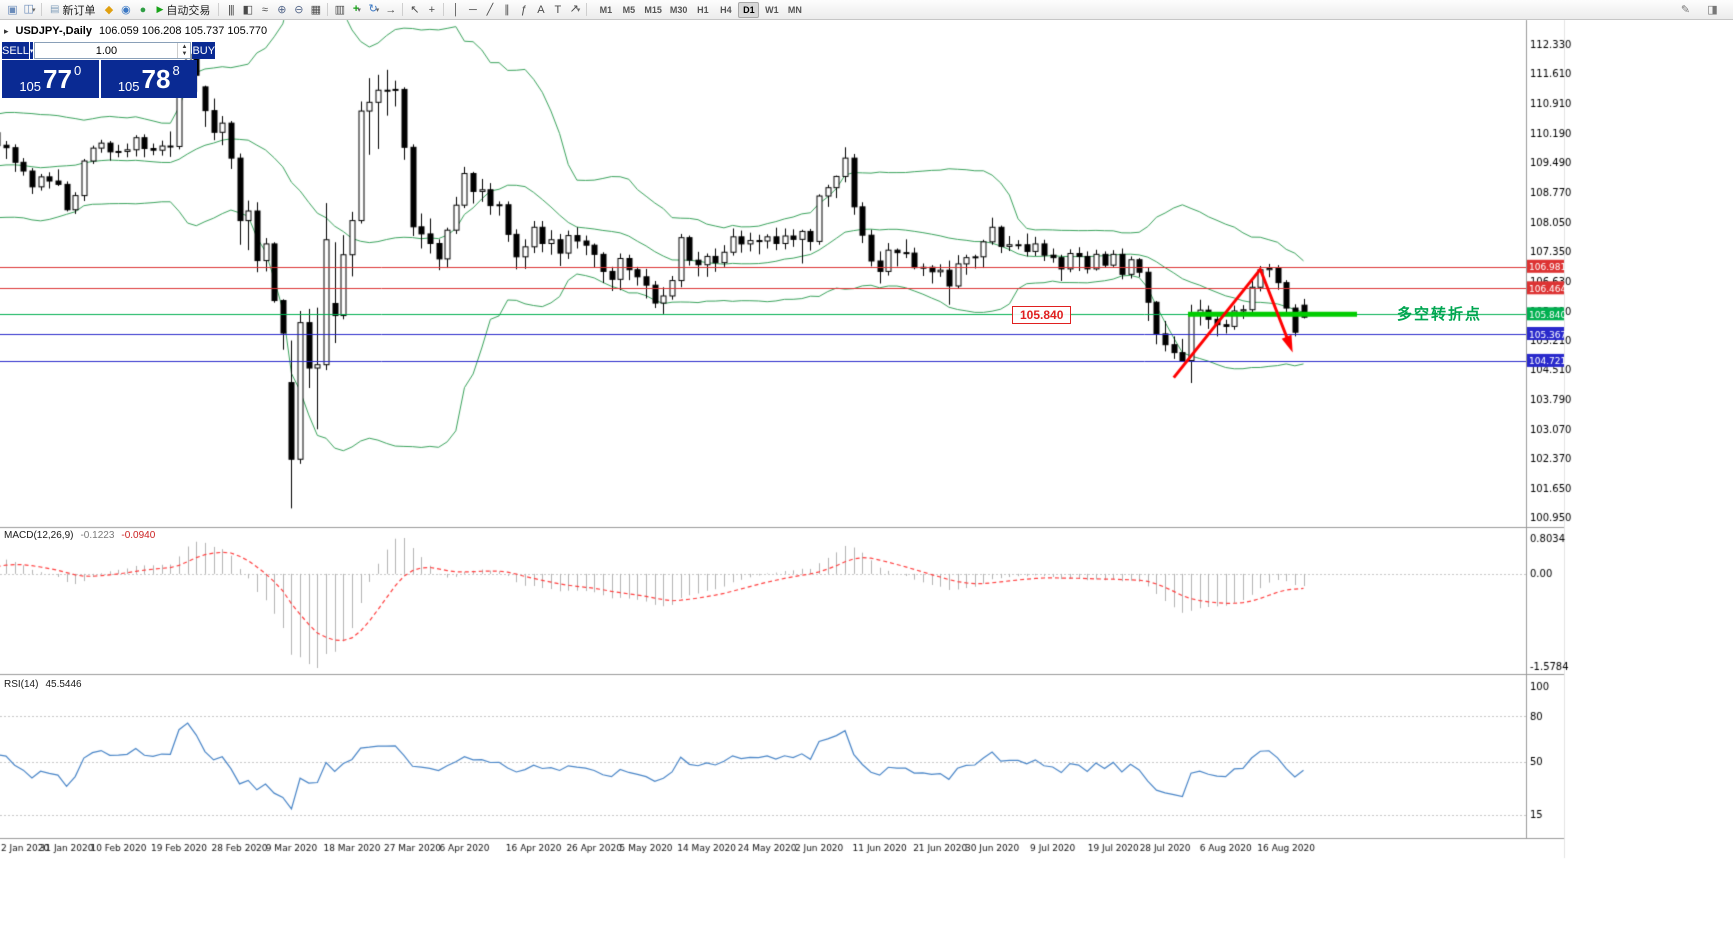  What do you see at coordinates (184, 46) in the screenshot?
I see `volume-up-button: ▲` at bounding box center [184, 46].